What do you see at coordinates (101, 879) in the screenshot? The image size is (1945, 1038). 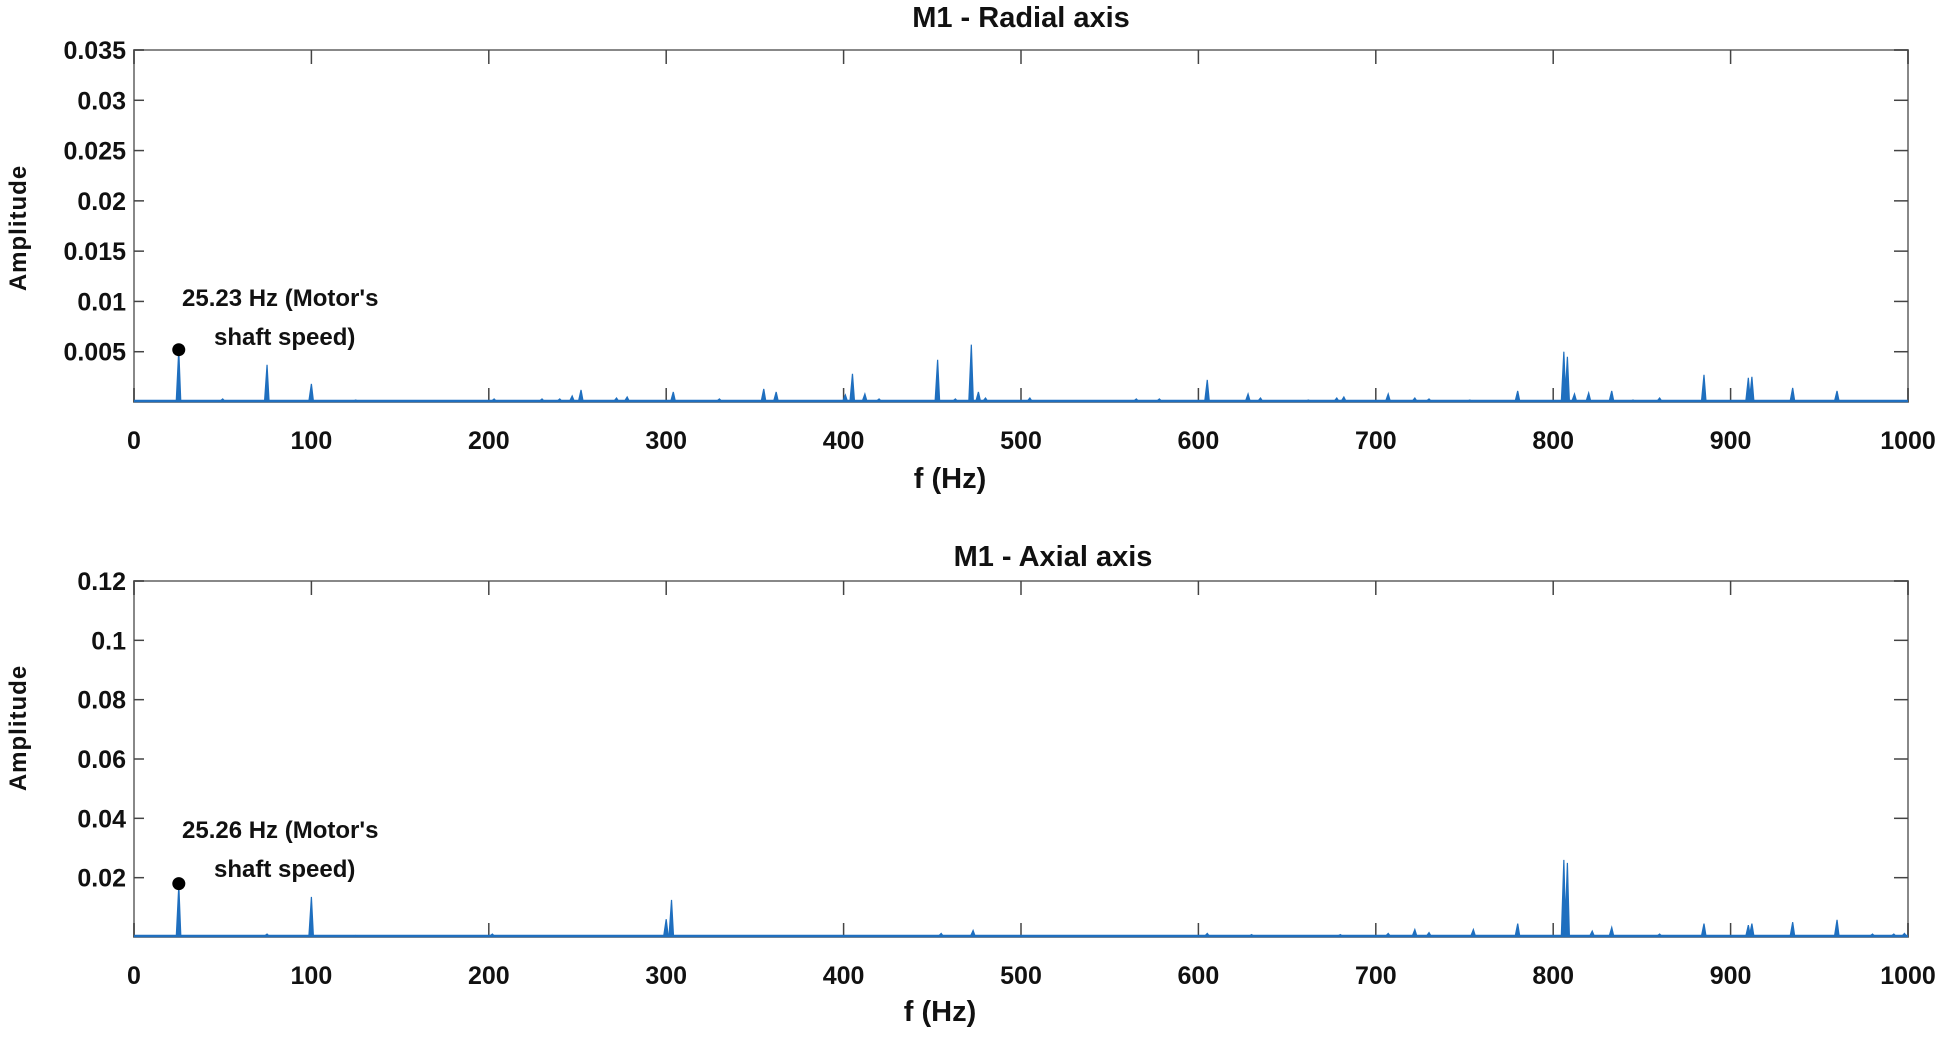 I see `y-tick-label: 0.02` at bounding box center [101, 879].